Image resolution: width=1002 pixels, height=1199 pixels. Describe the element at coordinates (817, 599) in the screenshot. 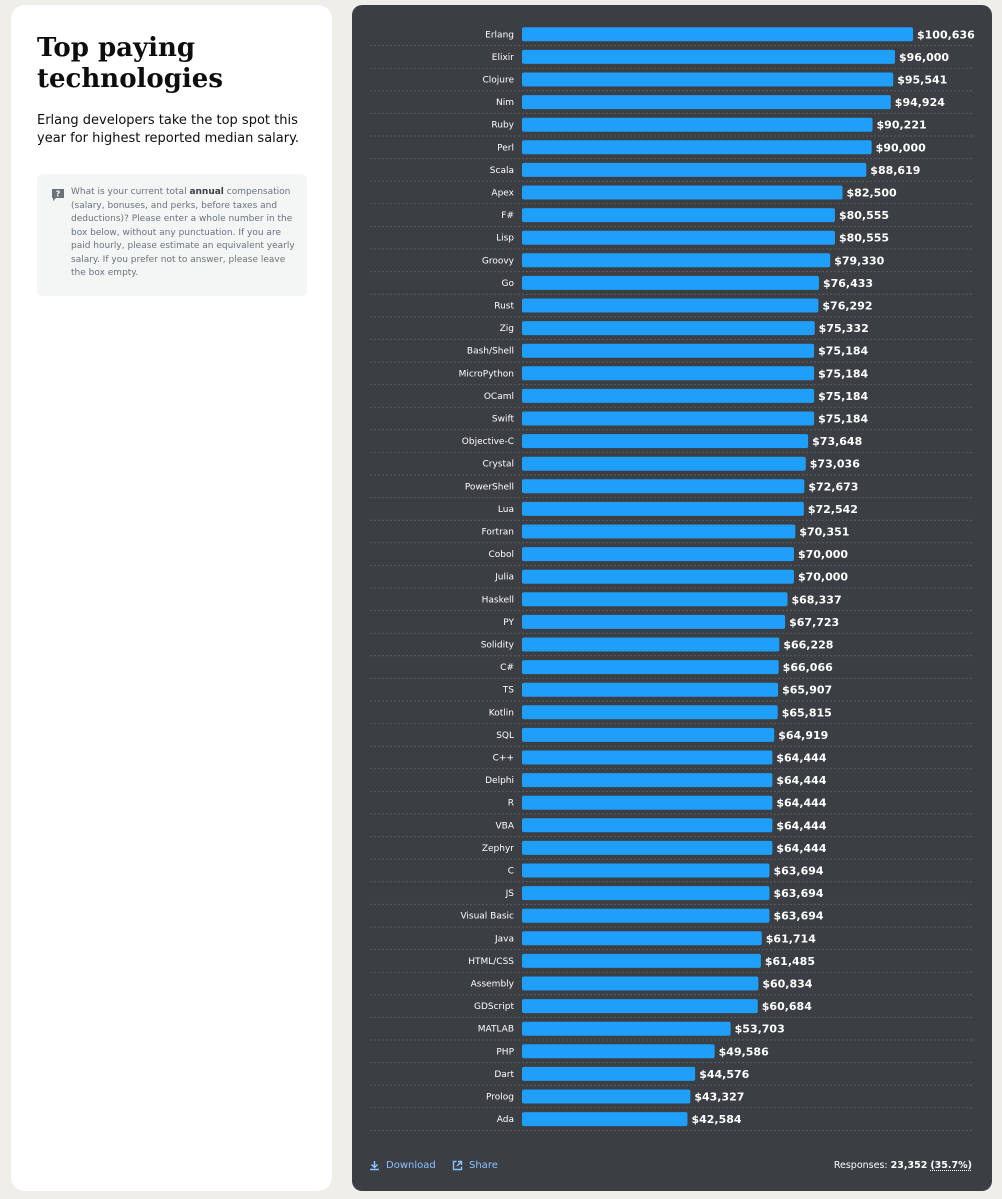

I see `value-label: $68,337` at that location.